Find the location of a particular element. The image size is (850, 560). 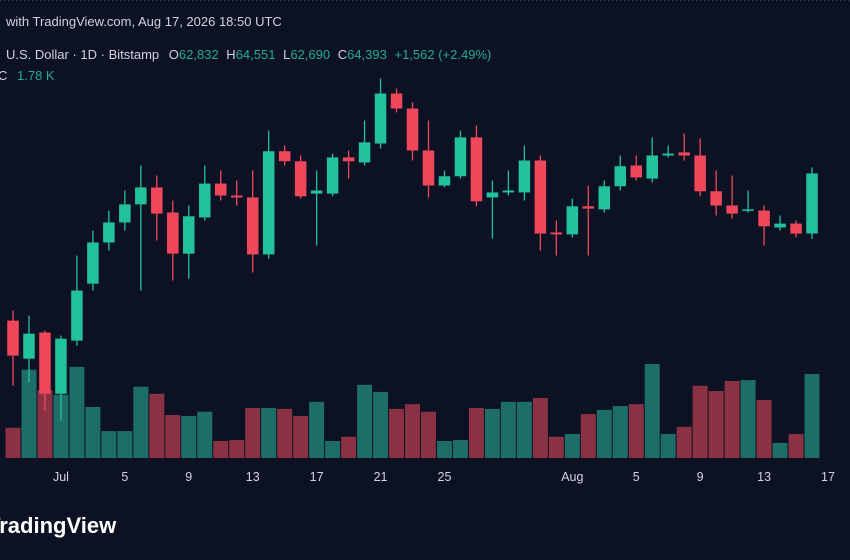

volume-legend: C 1.78 K is located at coordinates (27, 75).